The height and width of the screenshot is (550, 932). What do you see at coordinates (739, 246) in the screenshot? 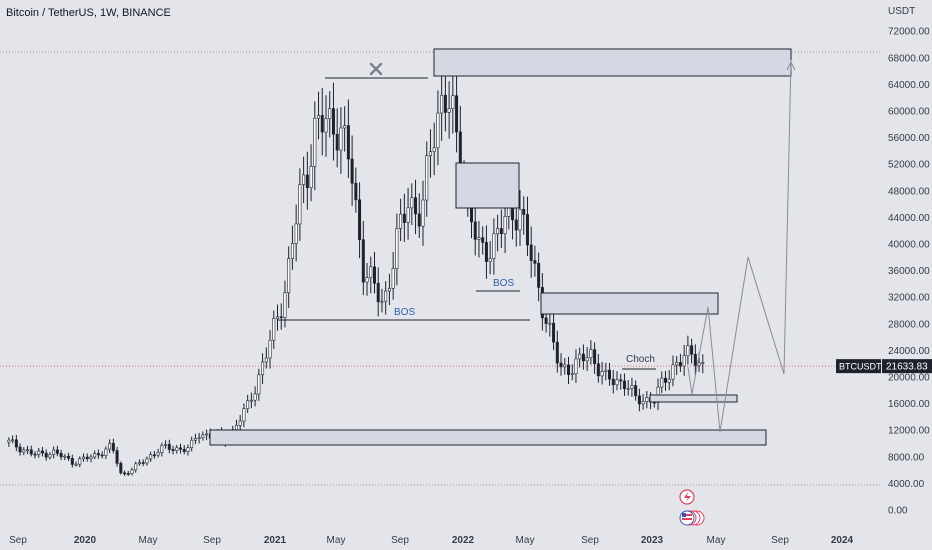
I see `projection-path` at bounding box center [739, 246].